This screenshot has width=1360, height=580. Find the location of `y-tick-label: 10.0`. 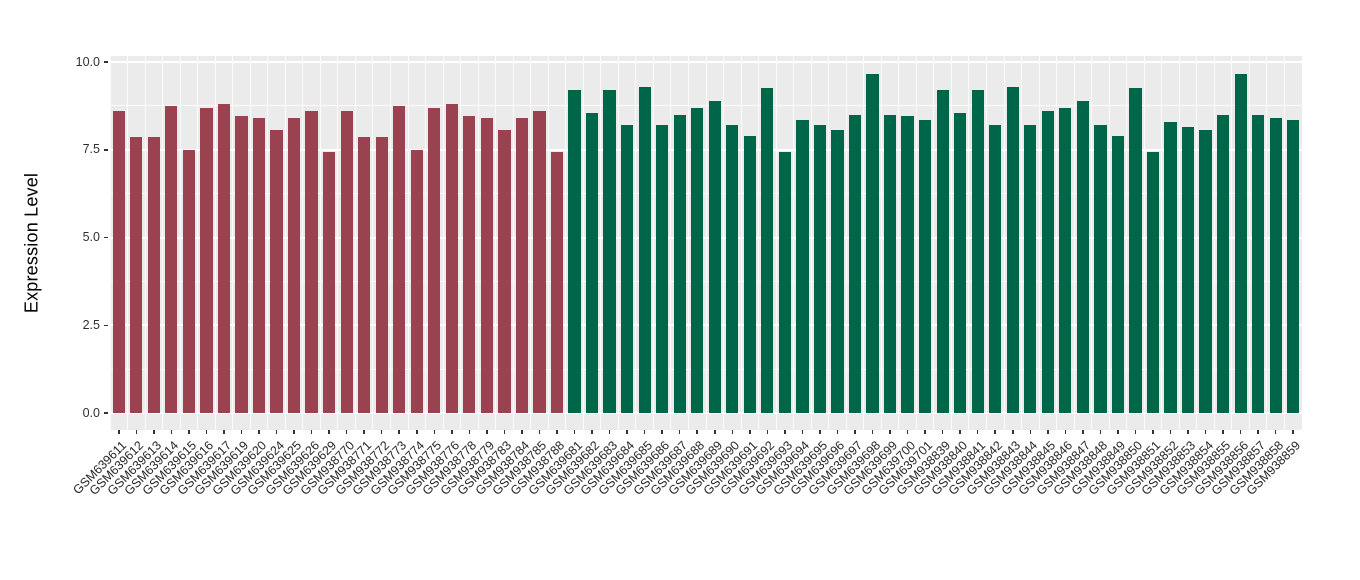

y-tick-label: 10.0 is located at coordinates (87, 61).